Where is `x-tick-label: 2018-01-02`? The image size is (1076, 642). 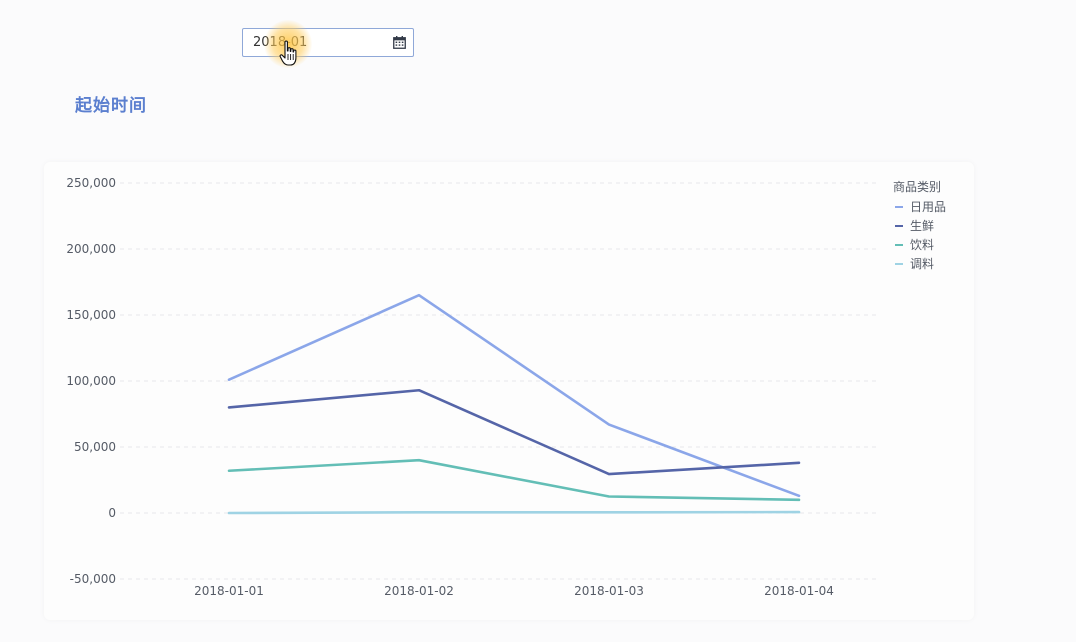
x-tick-label: 2018-01-02 is located at coordinates (419, 591).